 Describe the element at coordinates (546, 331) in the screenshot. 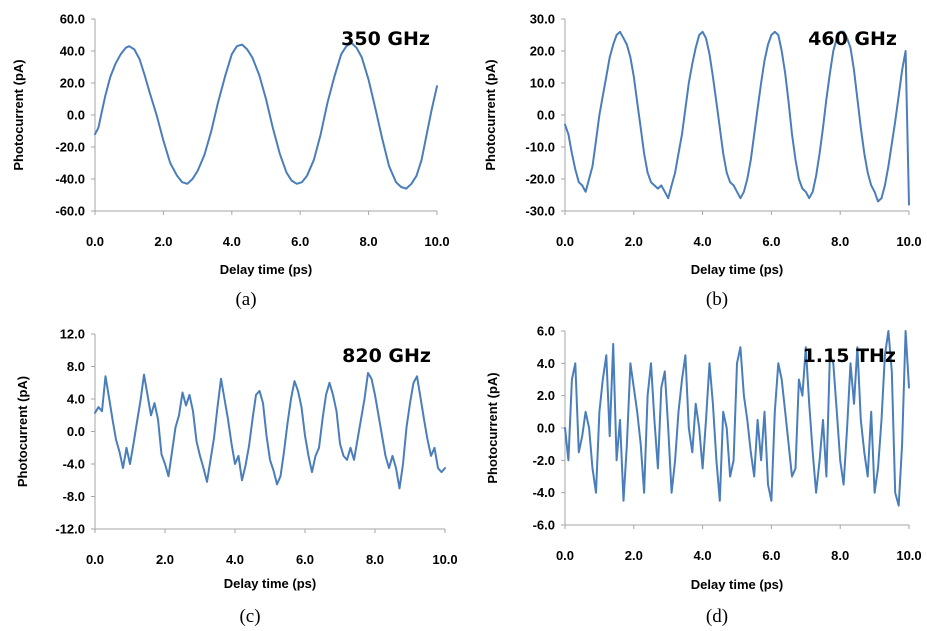

I see `y-tick-label: 6.0` at that location.